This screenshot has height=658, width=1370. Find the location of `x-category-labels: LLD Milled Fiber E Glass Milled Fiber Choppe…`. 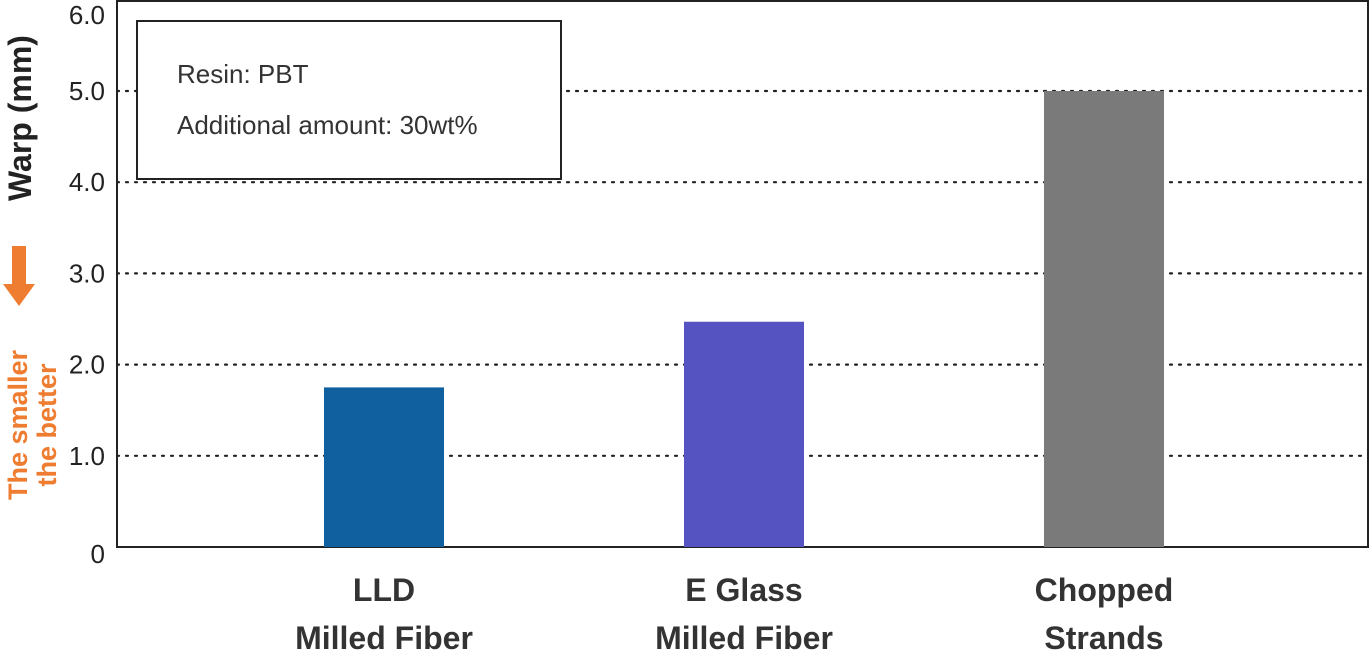

x-category-labels: LLD Milled Fiber E Glass Milled Fiber Choppe… is located at coordinates (734, 614).